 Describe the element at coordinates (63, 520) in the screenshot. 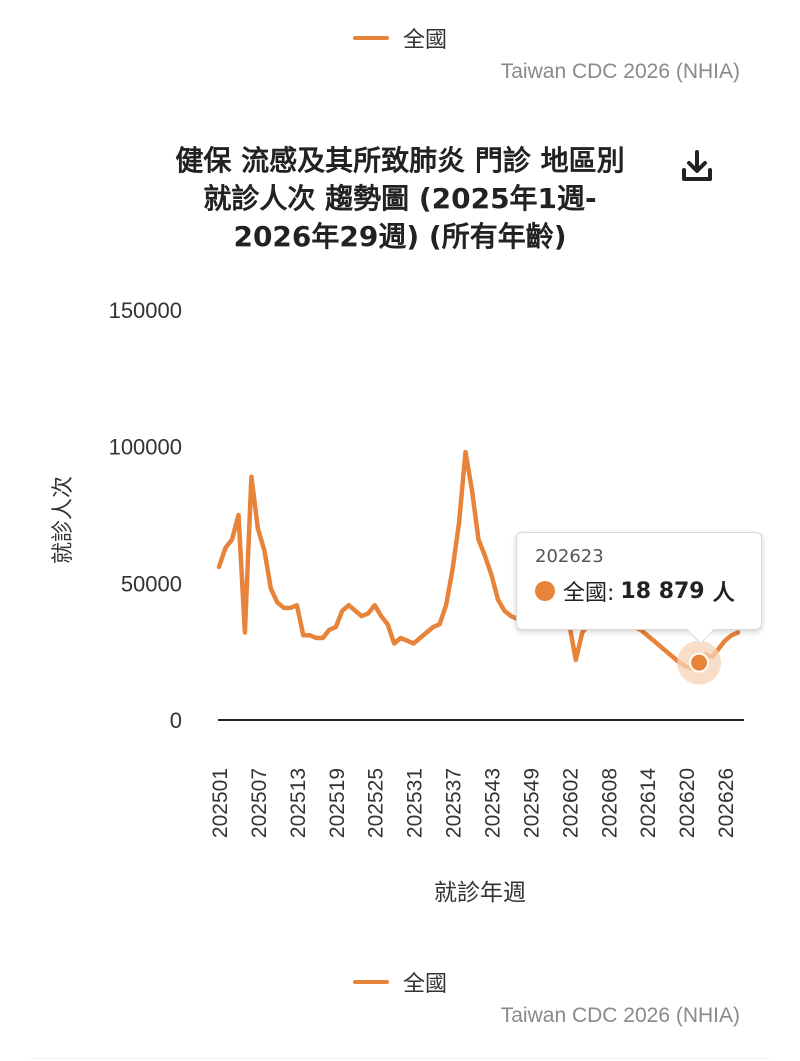

I see `y-axis-label: 就診人次` at that location.